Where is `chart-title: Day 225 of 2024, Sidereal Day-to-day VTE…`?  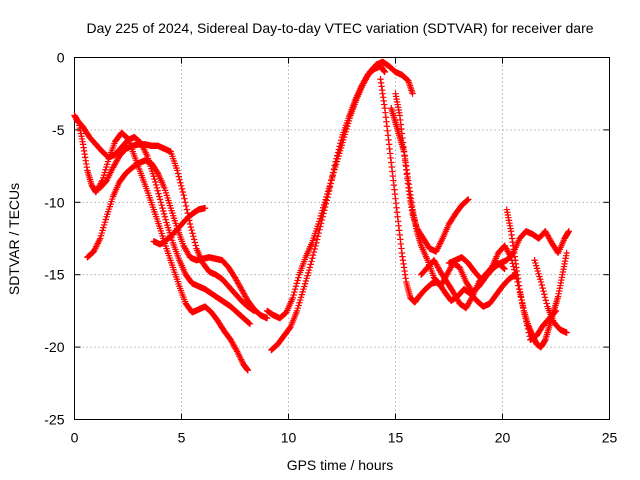
chart-title: Day 225 of 2024, Sidereal Day-to-day VTE… is located at coordinates (339, 28).